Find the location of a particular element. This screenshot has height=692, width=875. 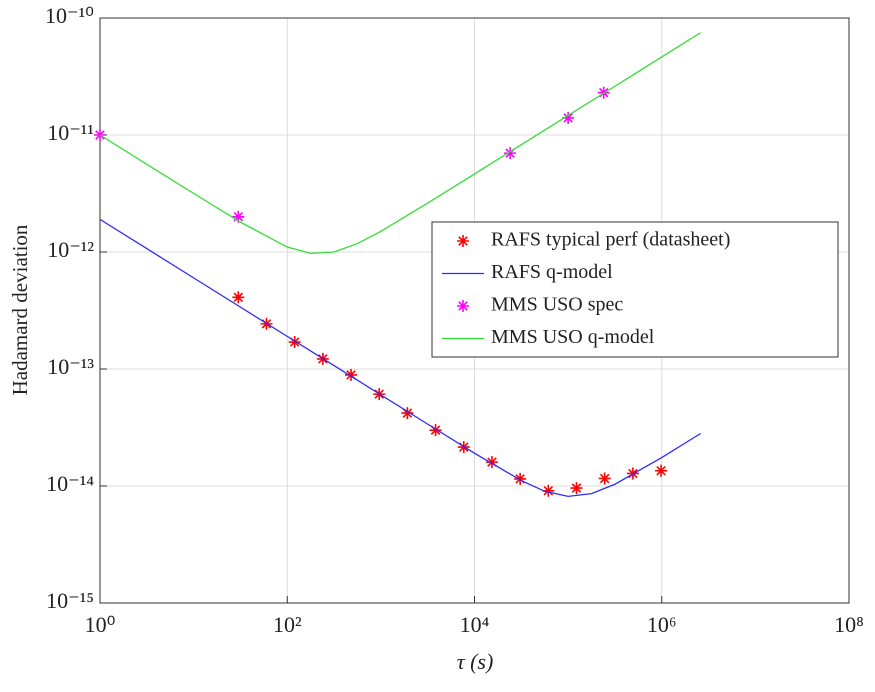

y-tick-label: 10⁻¹⁵ is located at coordinates (70, 600).